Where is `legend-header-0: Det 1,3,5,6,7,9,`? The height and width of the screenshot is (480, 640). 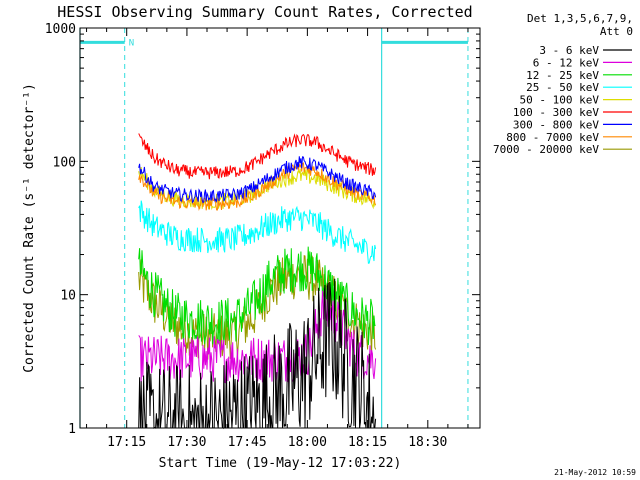 legend-header-0: Det 1,3,5,6,7,9, is located at coordinates (580, 18).